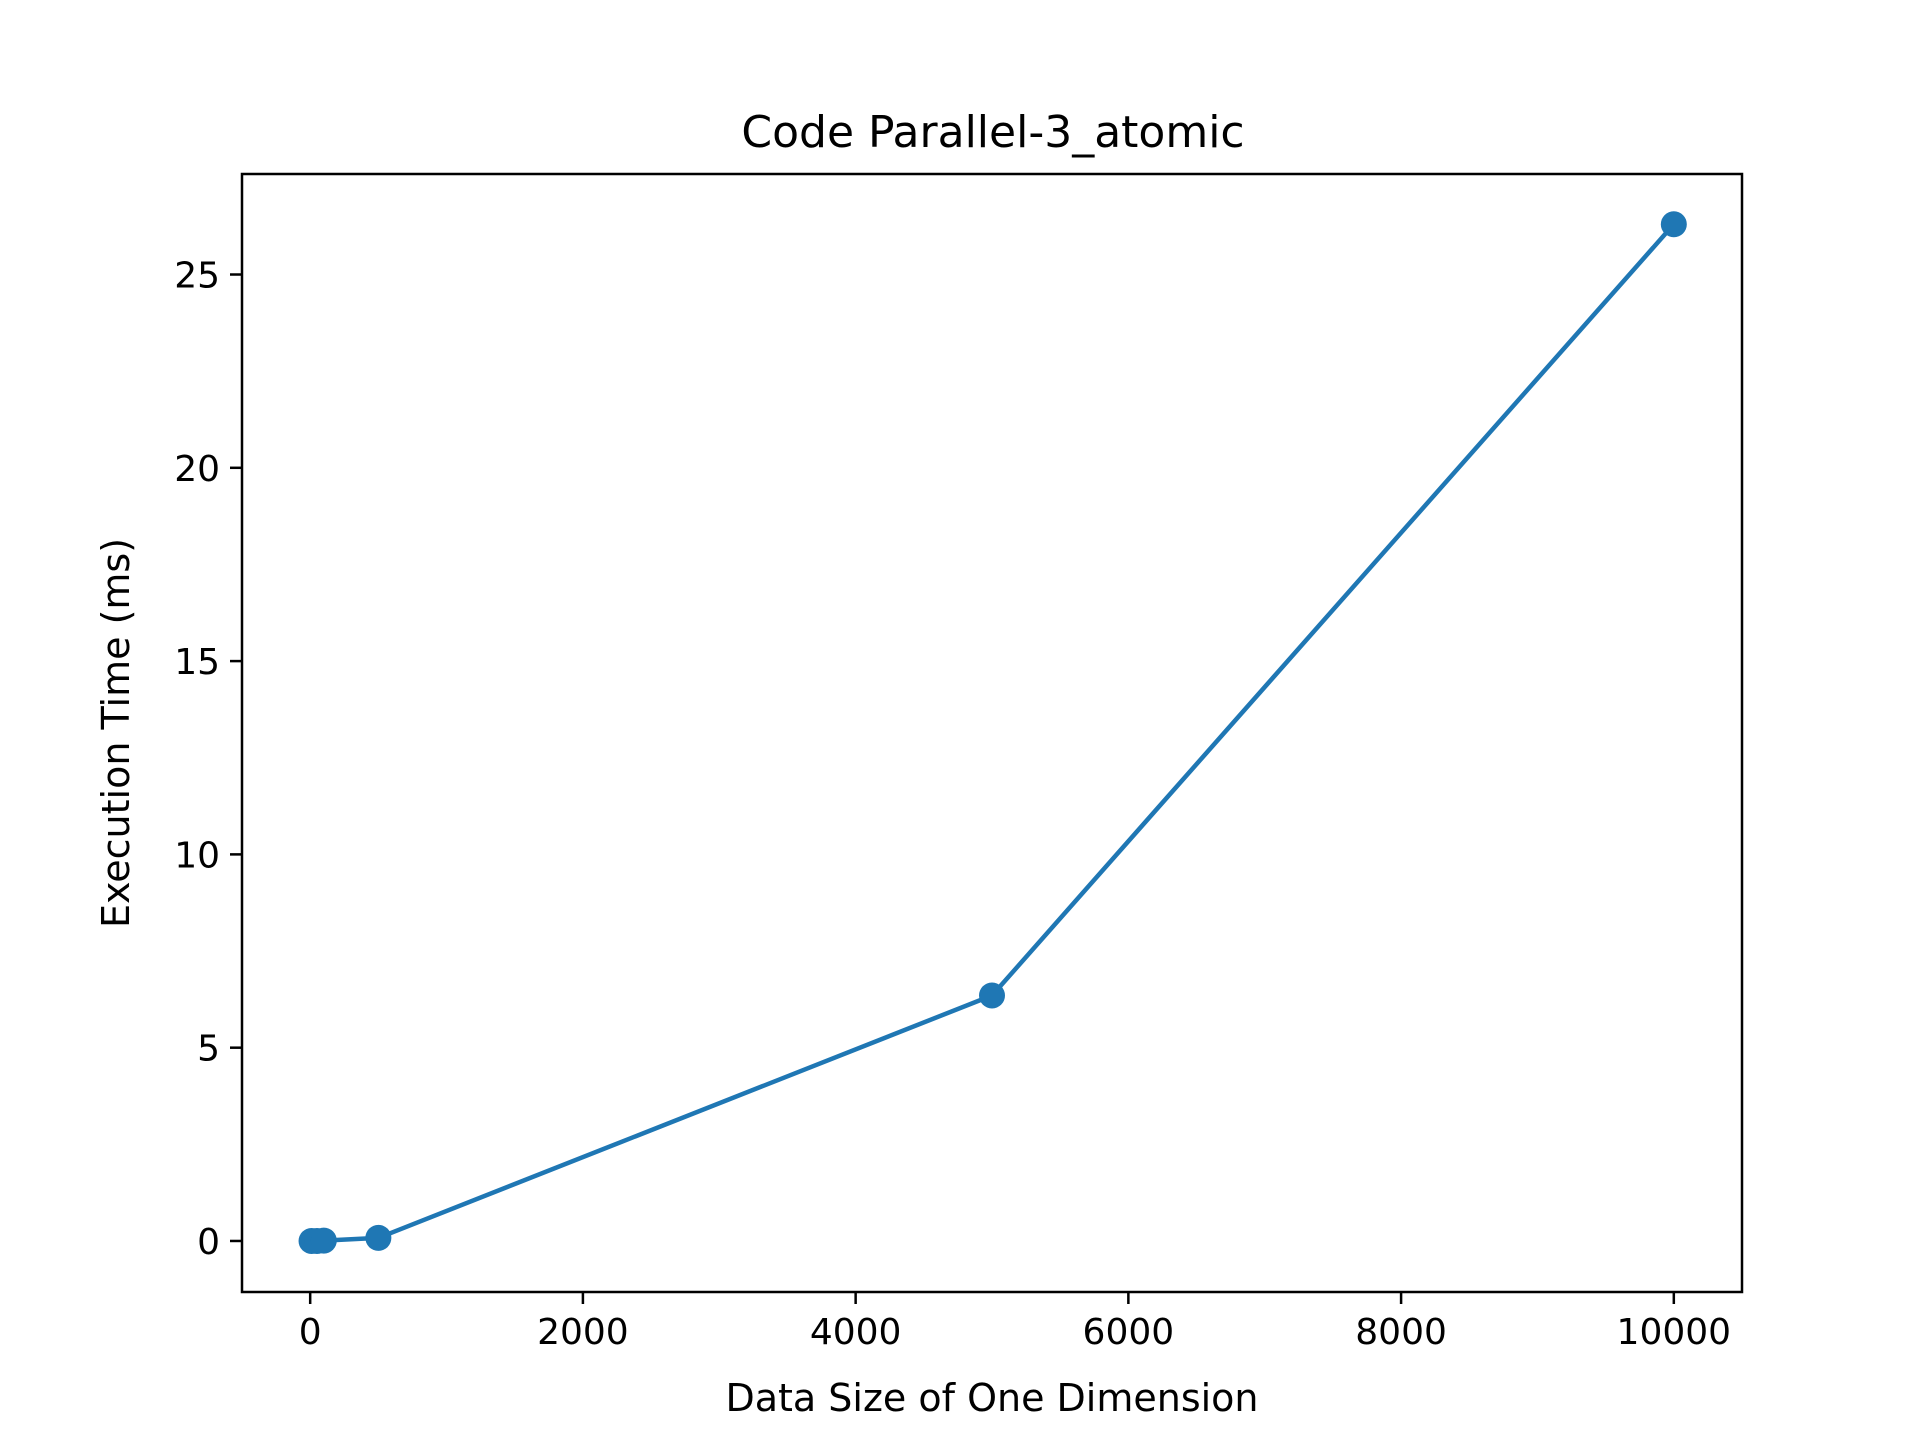 This screenshot has width=1920, height=1440. What do you see at coordinates (310, 1332) in the screenshot?
I see `x-tick-label: 0` at bounding box center [310, 1332].